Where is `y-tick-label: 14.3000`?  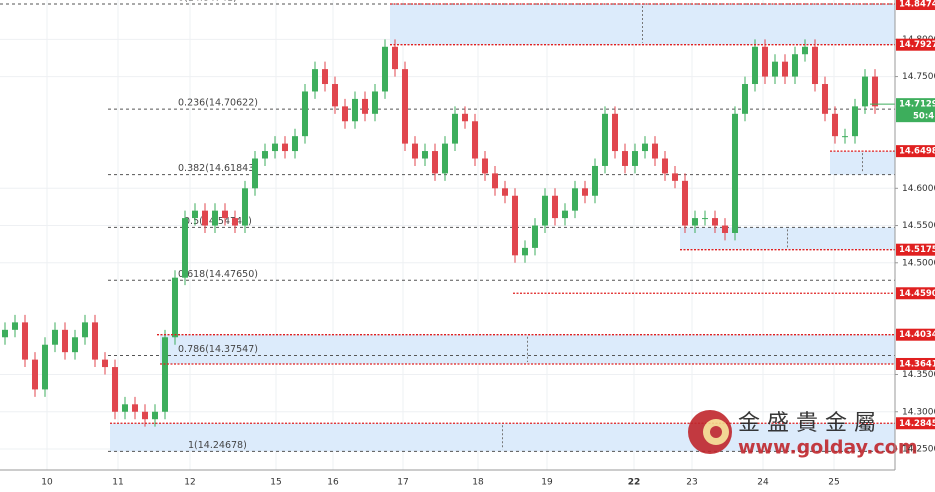
y-tick-label: 14.3000 is located at coordinates (918, 412).